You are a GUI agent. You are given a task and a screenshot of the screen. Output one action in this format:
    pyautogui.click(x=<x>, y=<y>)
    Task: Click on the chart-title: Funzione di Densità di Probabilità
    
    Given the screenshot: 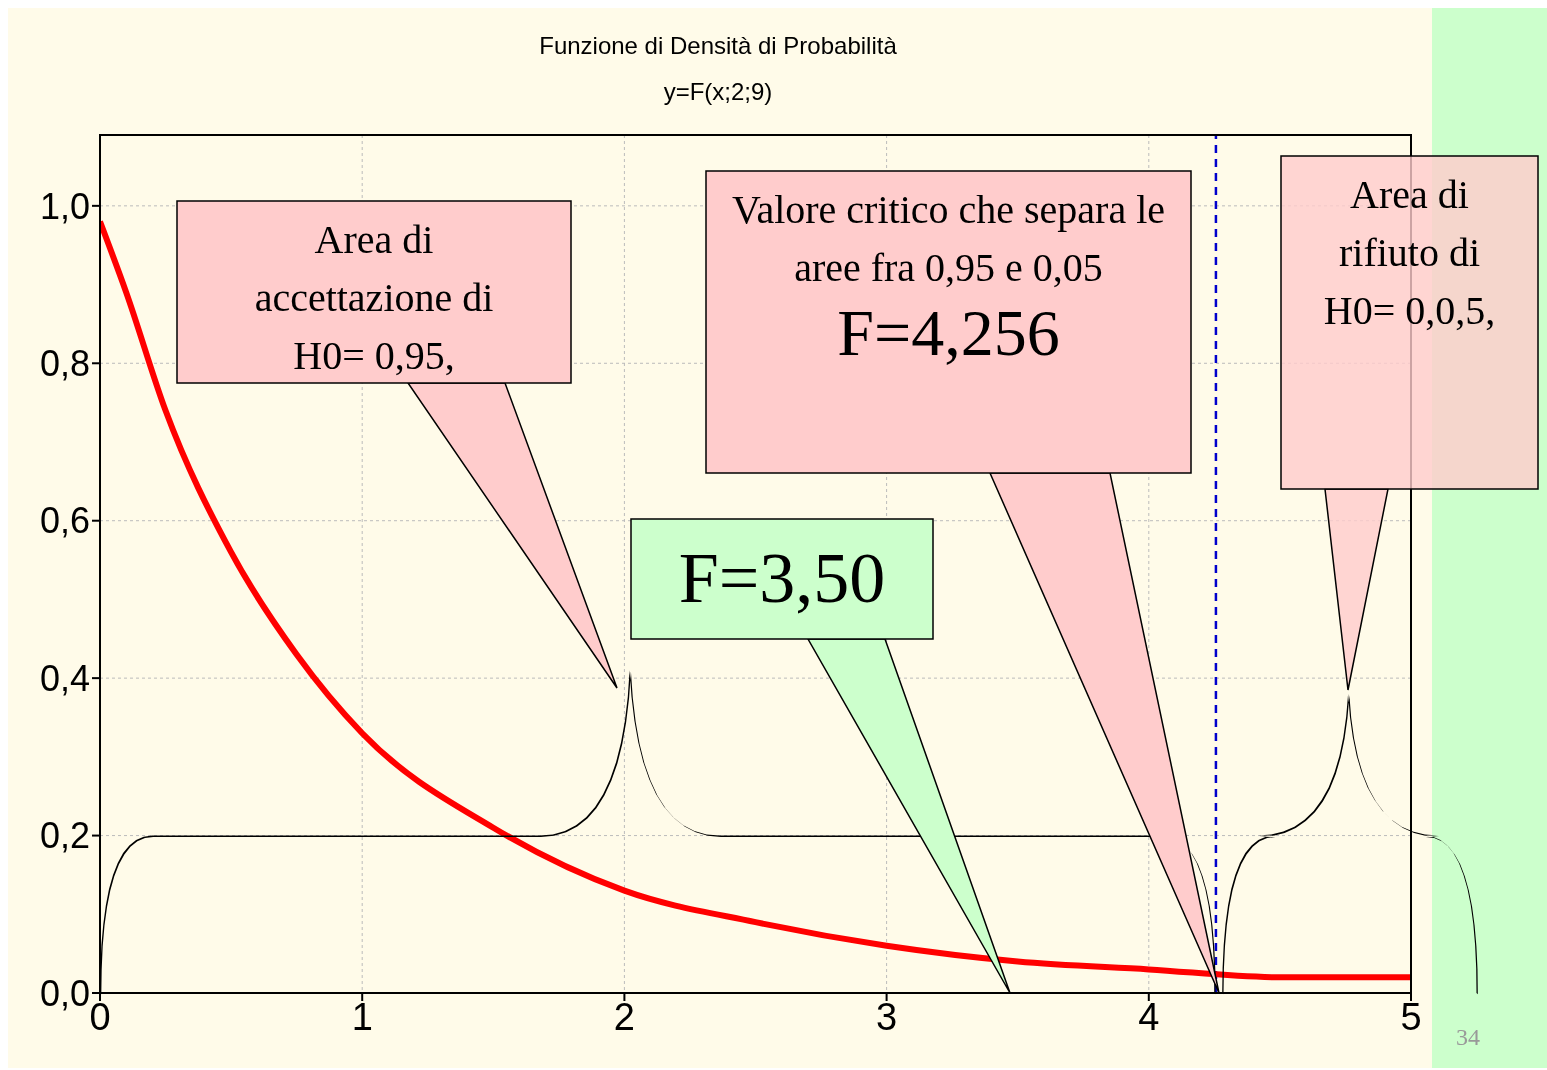 What is the action you would take?
    pyautogui.click(x=718, y=45)
    